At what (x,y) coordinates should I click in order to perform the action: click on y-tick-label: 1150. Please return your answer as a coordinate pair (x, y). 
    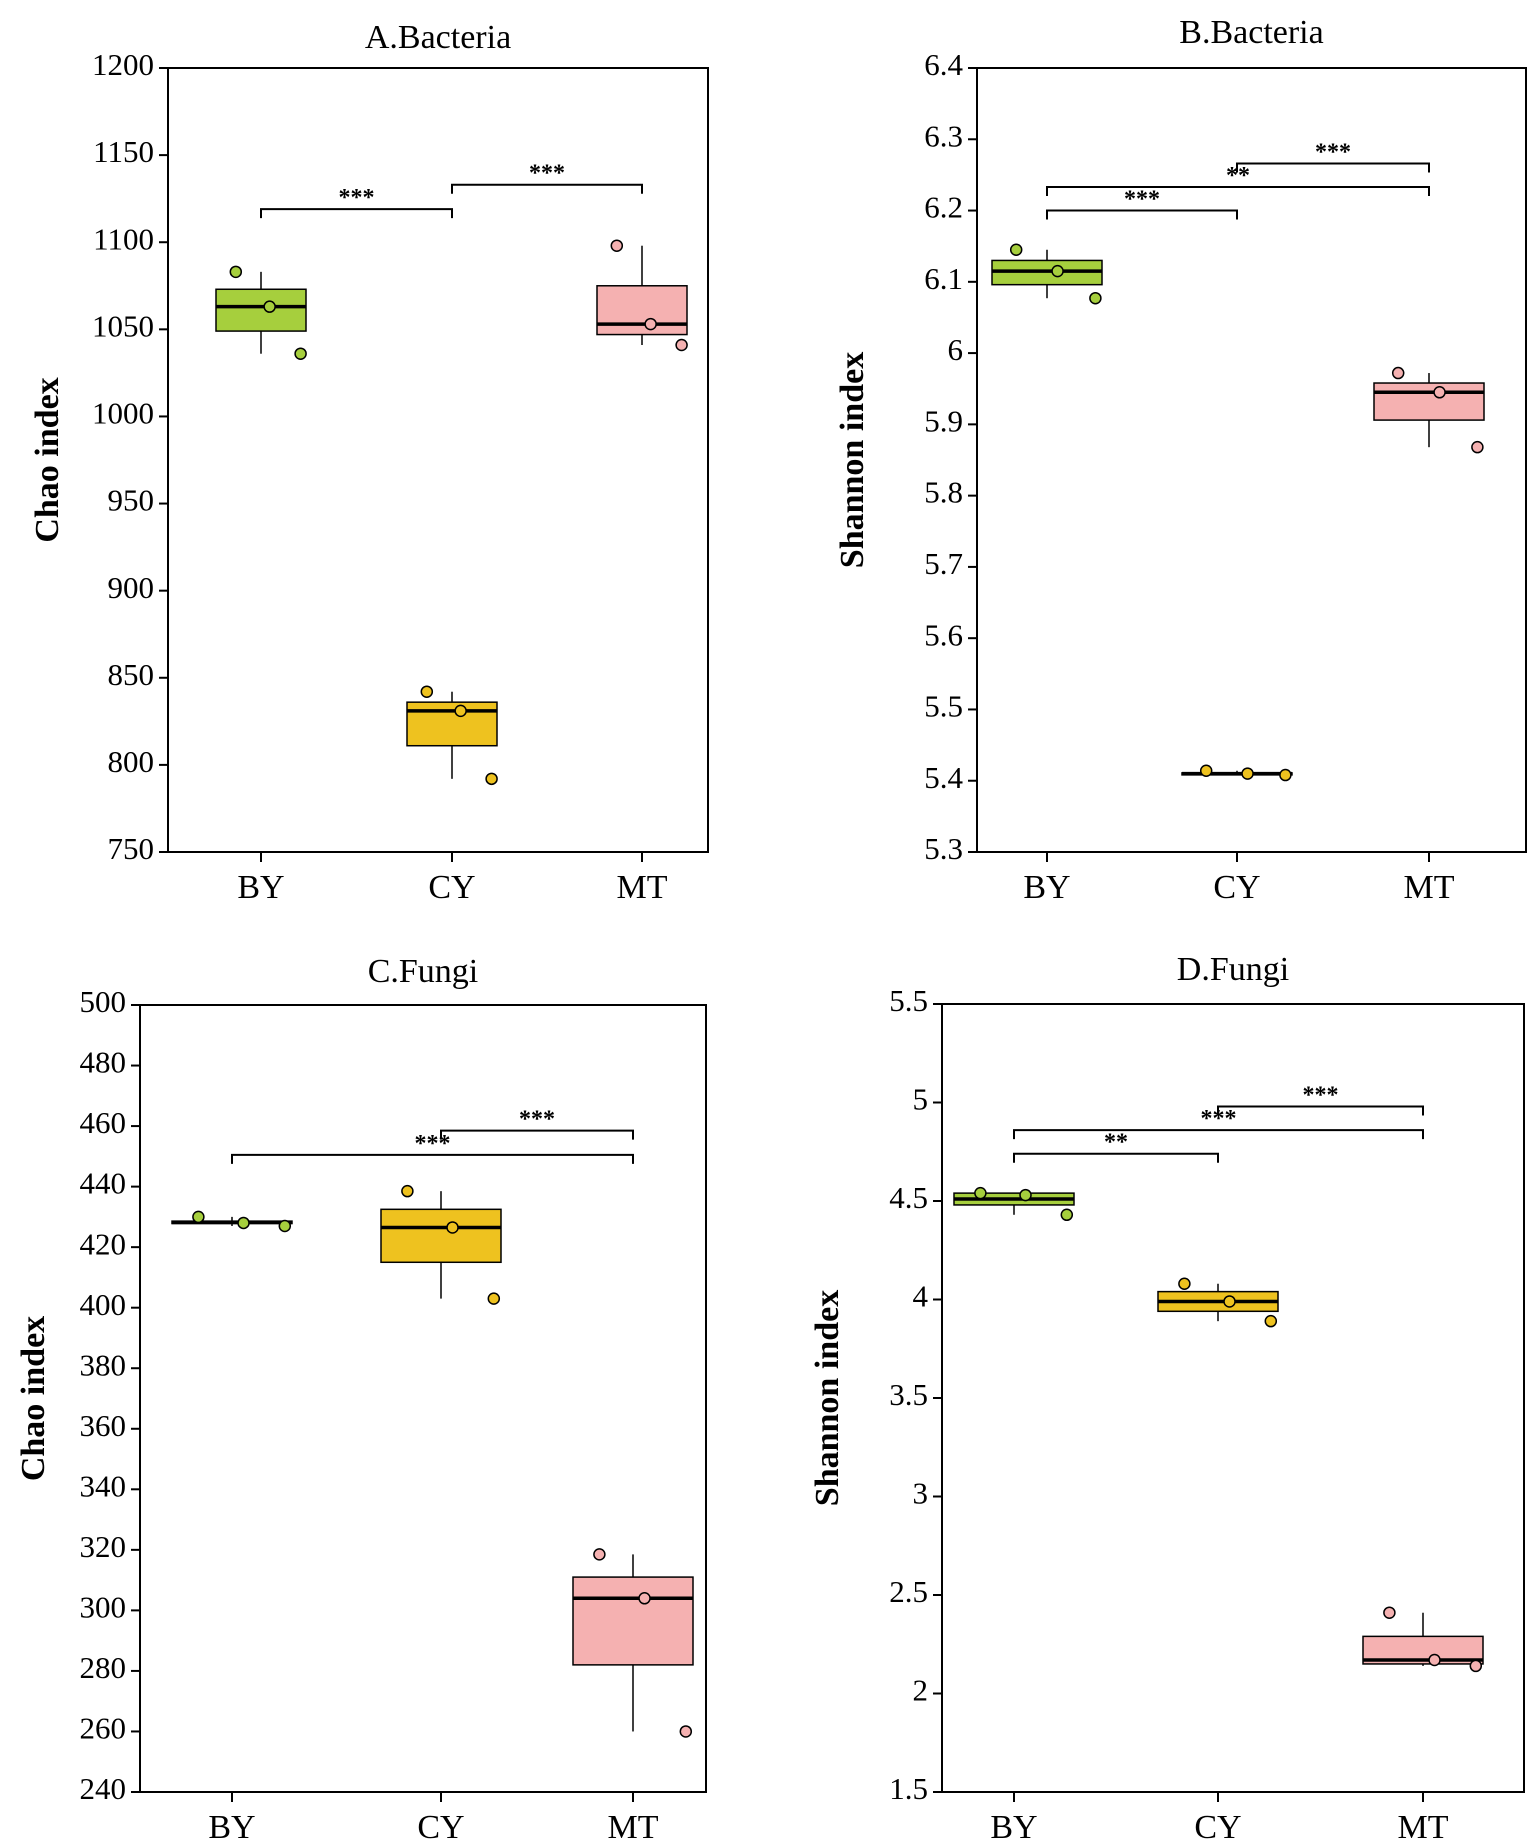
    Looking at the image, I should click on (123, 151).